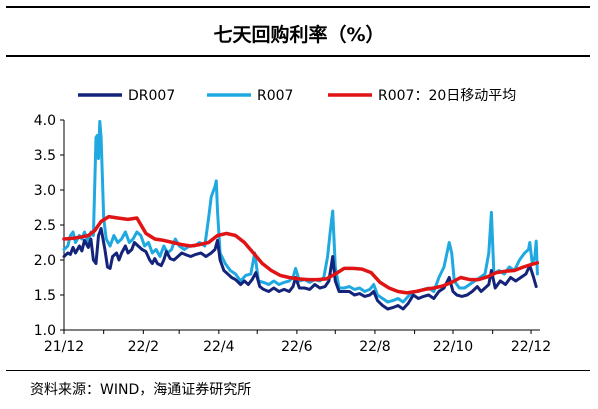  I want to click on y-tick-label: 3.0, so click(45, 191).